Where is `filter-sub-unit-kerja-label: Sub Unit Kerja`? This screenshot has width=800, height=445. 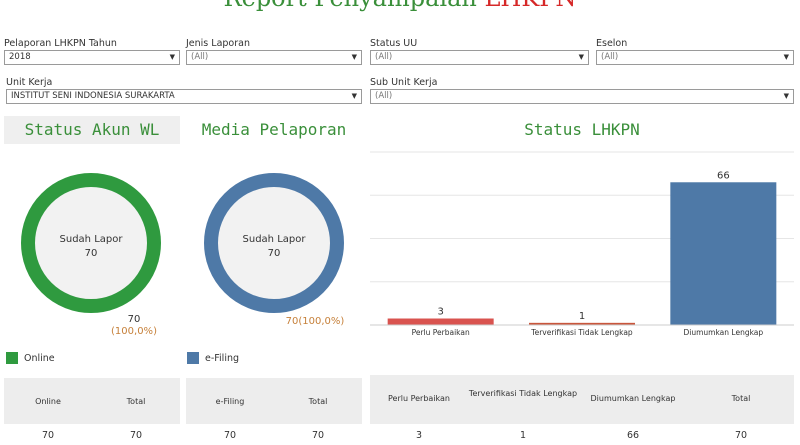
filter-sub-unit-kerja-label: Sub Unit Kerja is located at coordinates (404, 82).